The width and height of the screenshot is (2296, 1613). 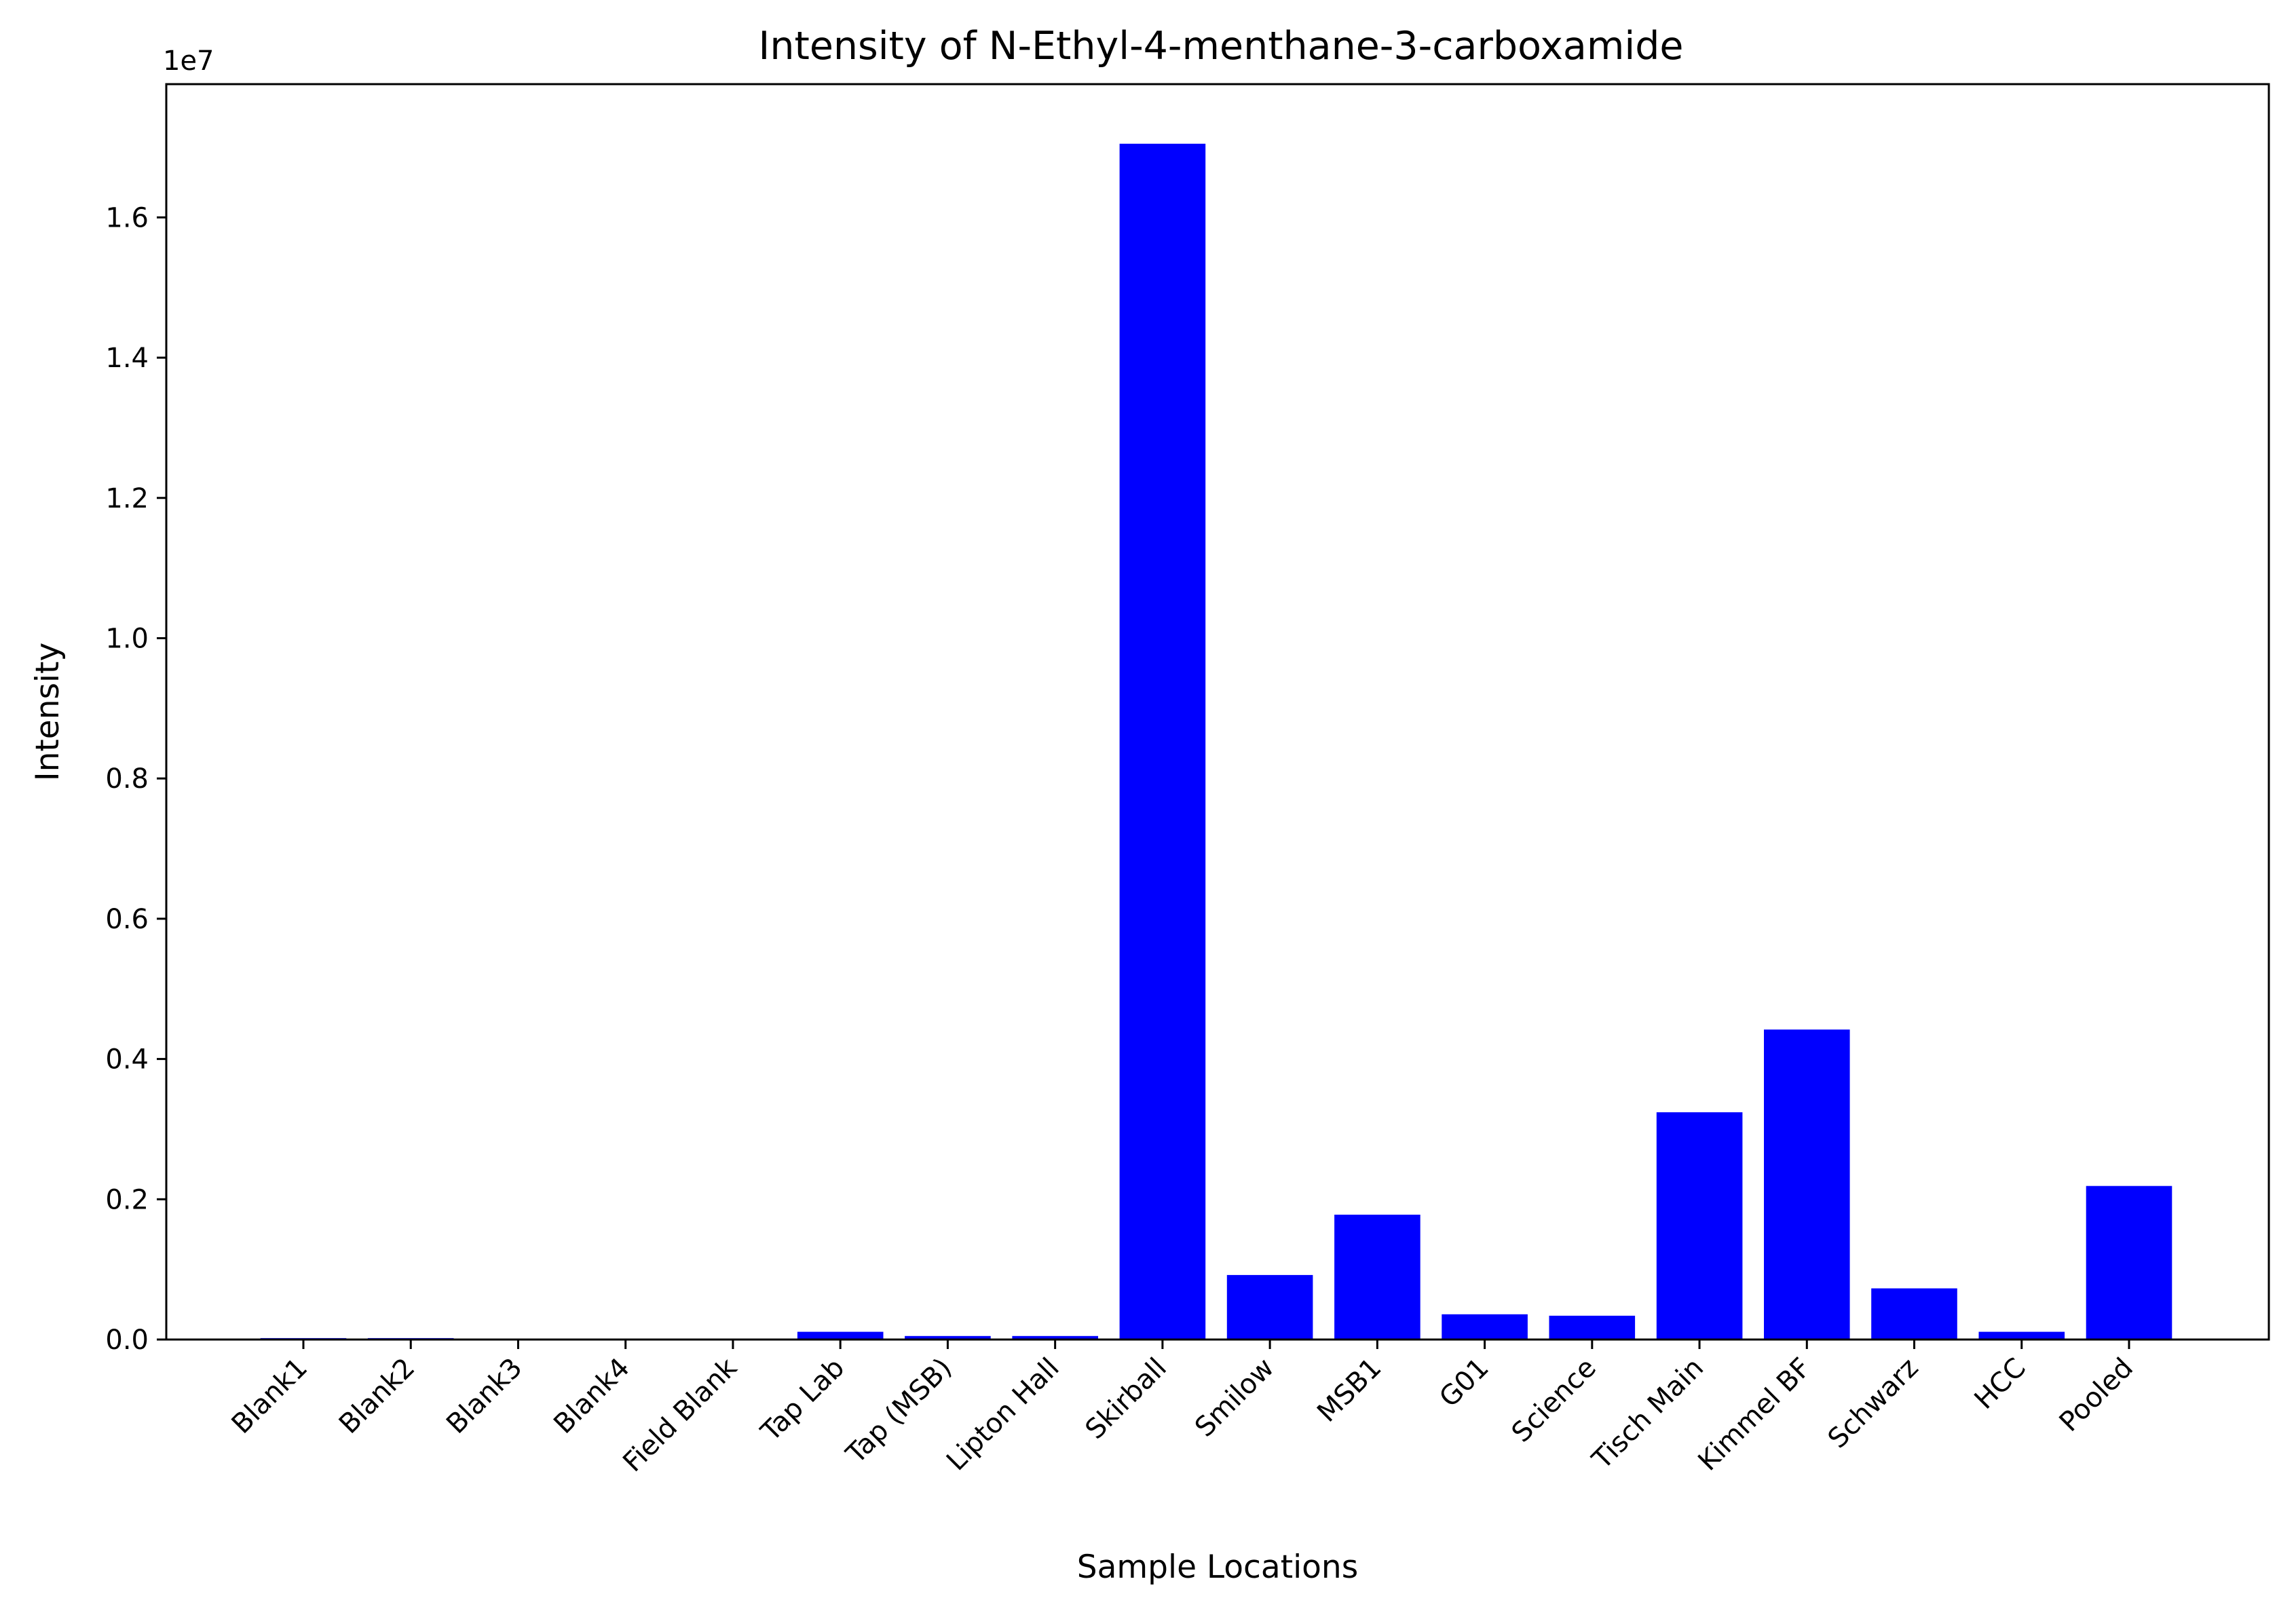 I want to click on y-tick-label-6: 1.2, so click(x=127, y=498).